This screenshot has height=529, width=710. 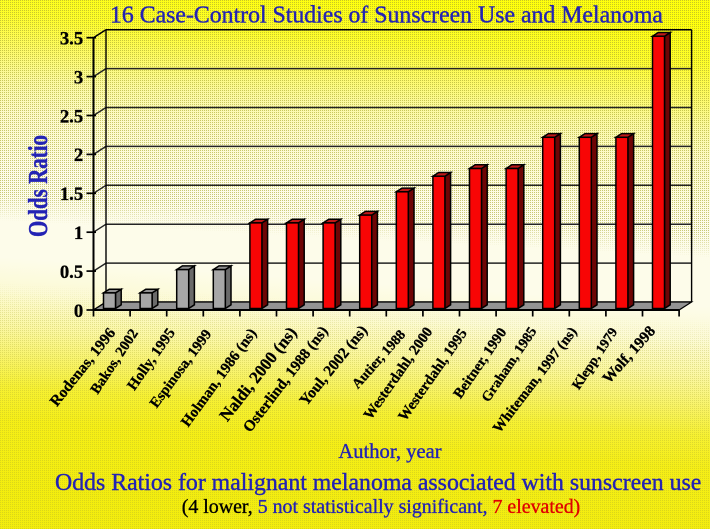 I want to click on svg-text: 1, so click(x=78, y=233).